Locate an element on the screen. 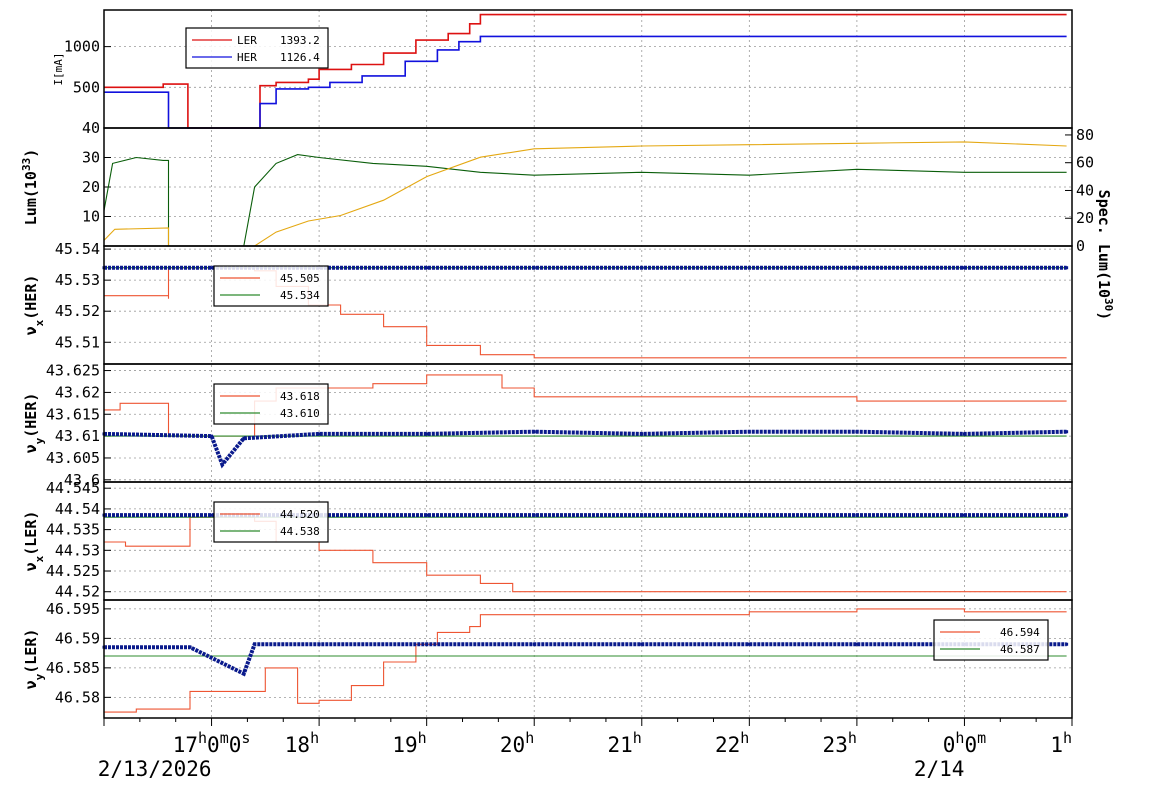 This screenshot has height=787, width=1154. legend-value: 44.538 is located at coordinates (300, 531).